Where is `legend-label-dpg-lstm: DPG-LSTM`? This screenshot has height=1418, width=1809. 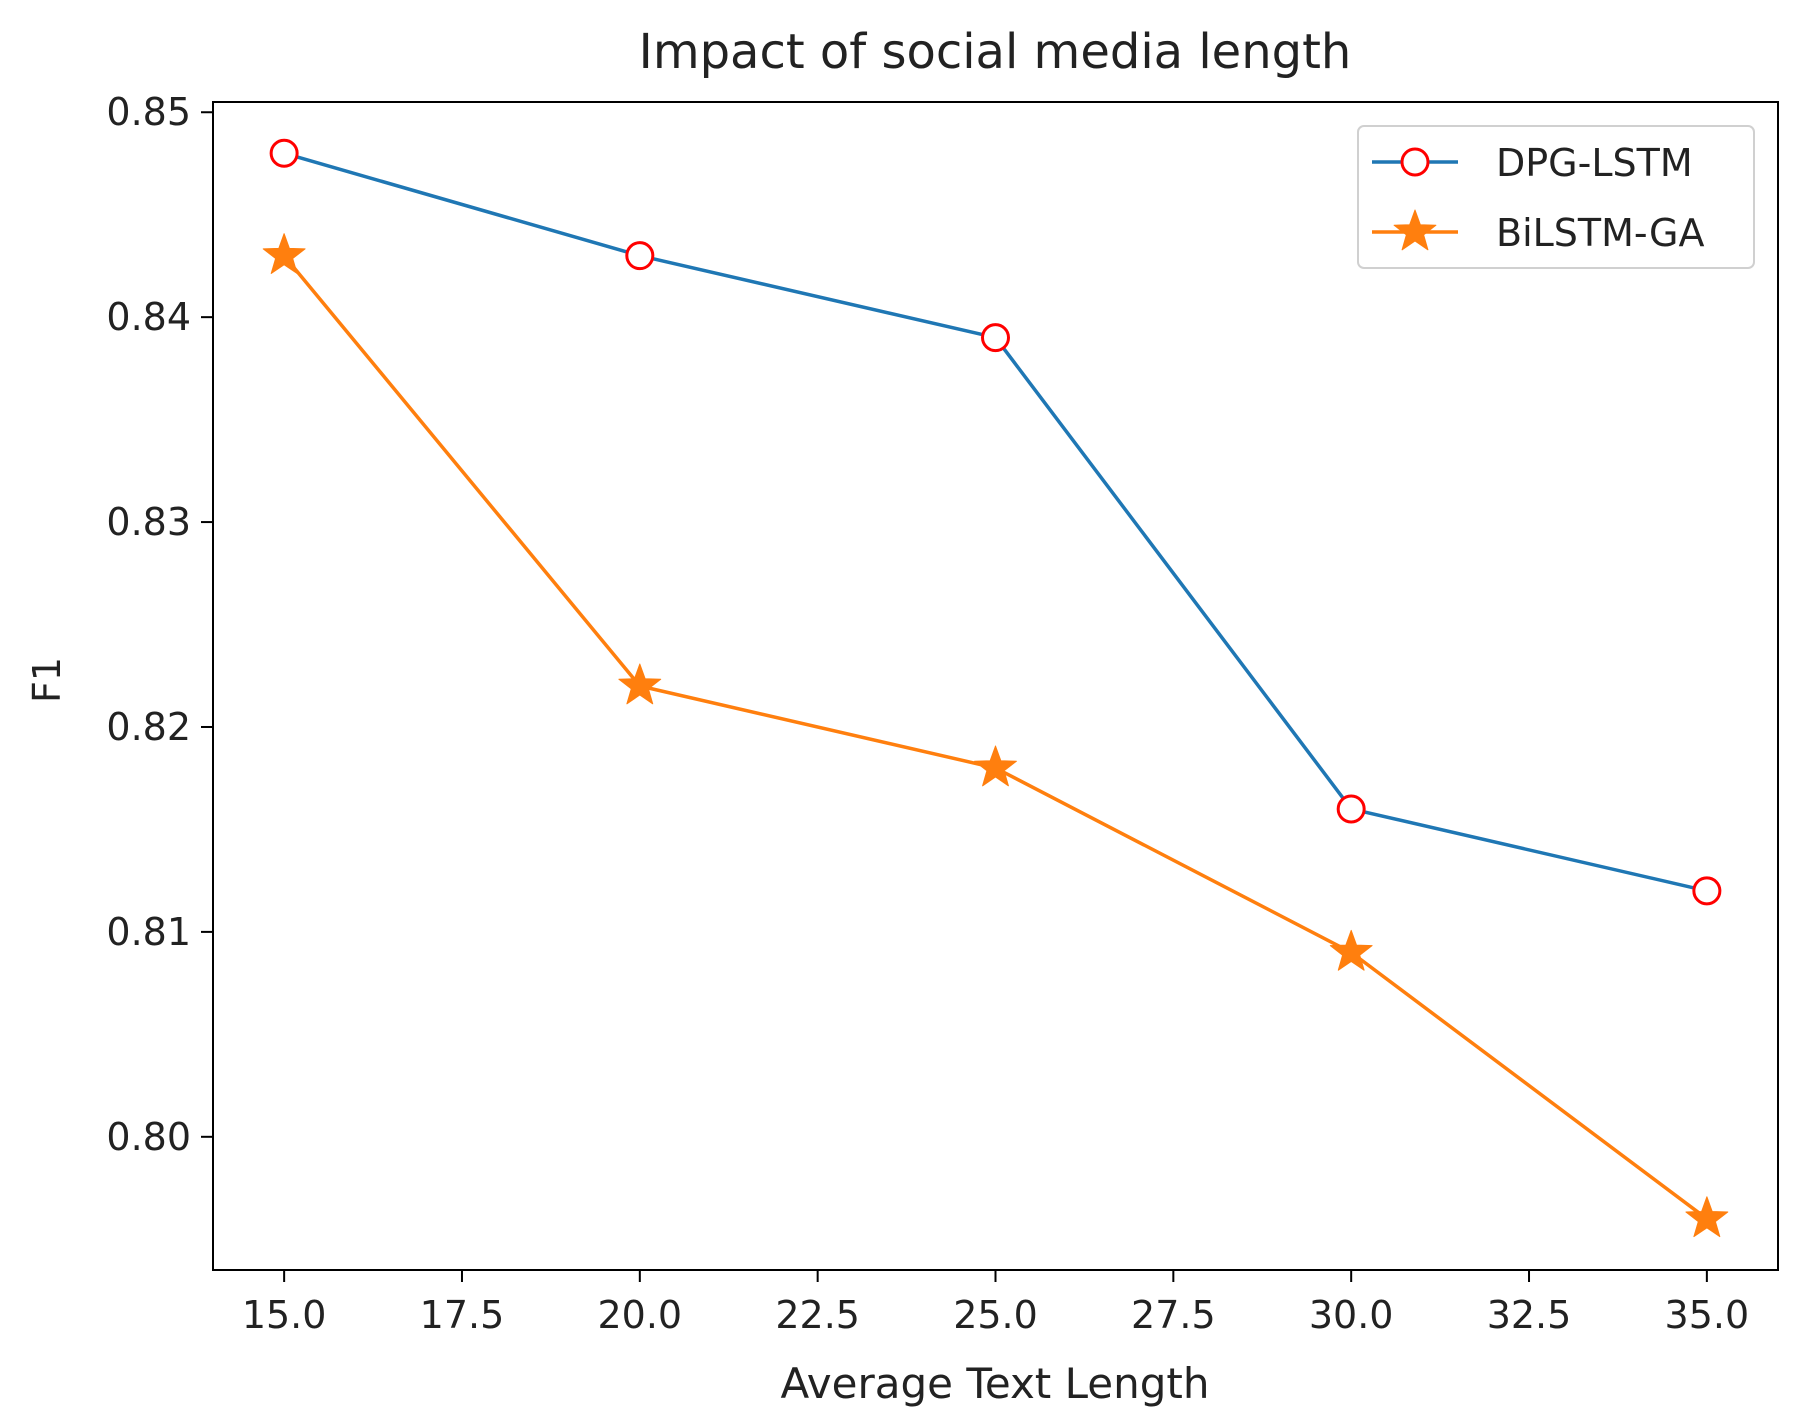
legend-label-dpg-lstm: DPG-LSTM is located at coordinates (1594, 163).